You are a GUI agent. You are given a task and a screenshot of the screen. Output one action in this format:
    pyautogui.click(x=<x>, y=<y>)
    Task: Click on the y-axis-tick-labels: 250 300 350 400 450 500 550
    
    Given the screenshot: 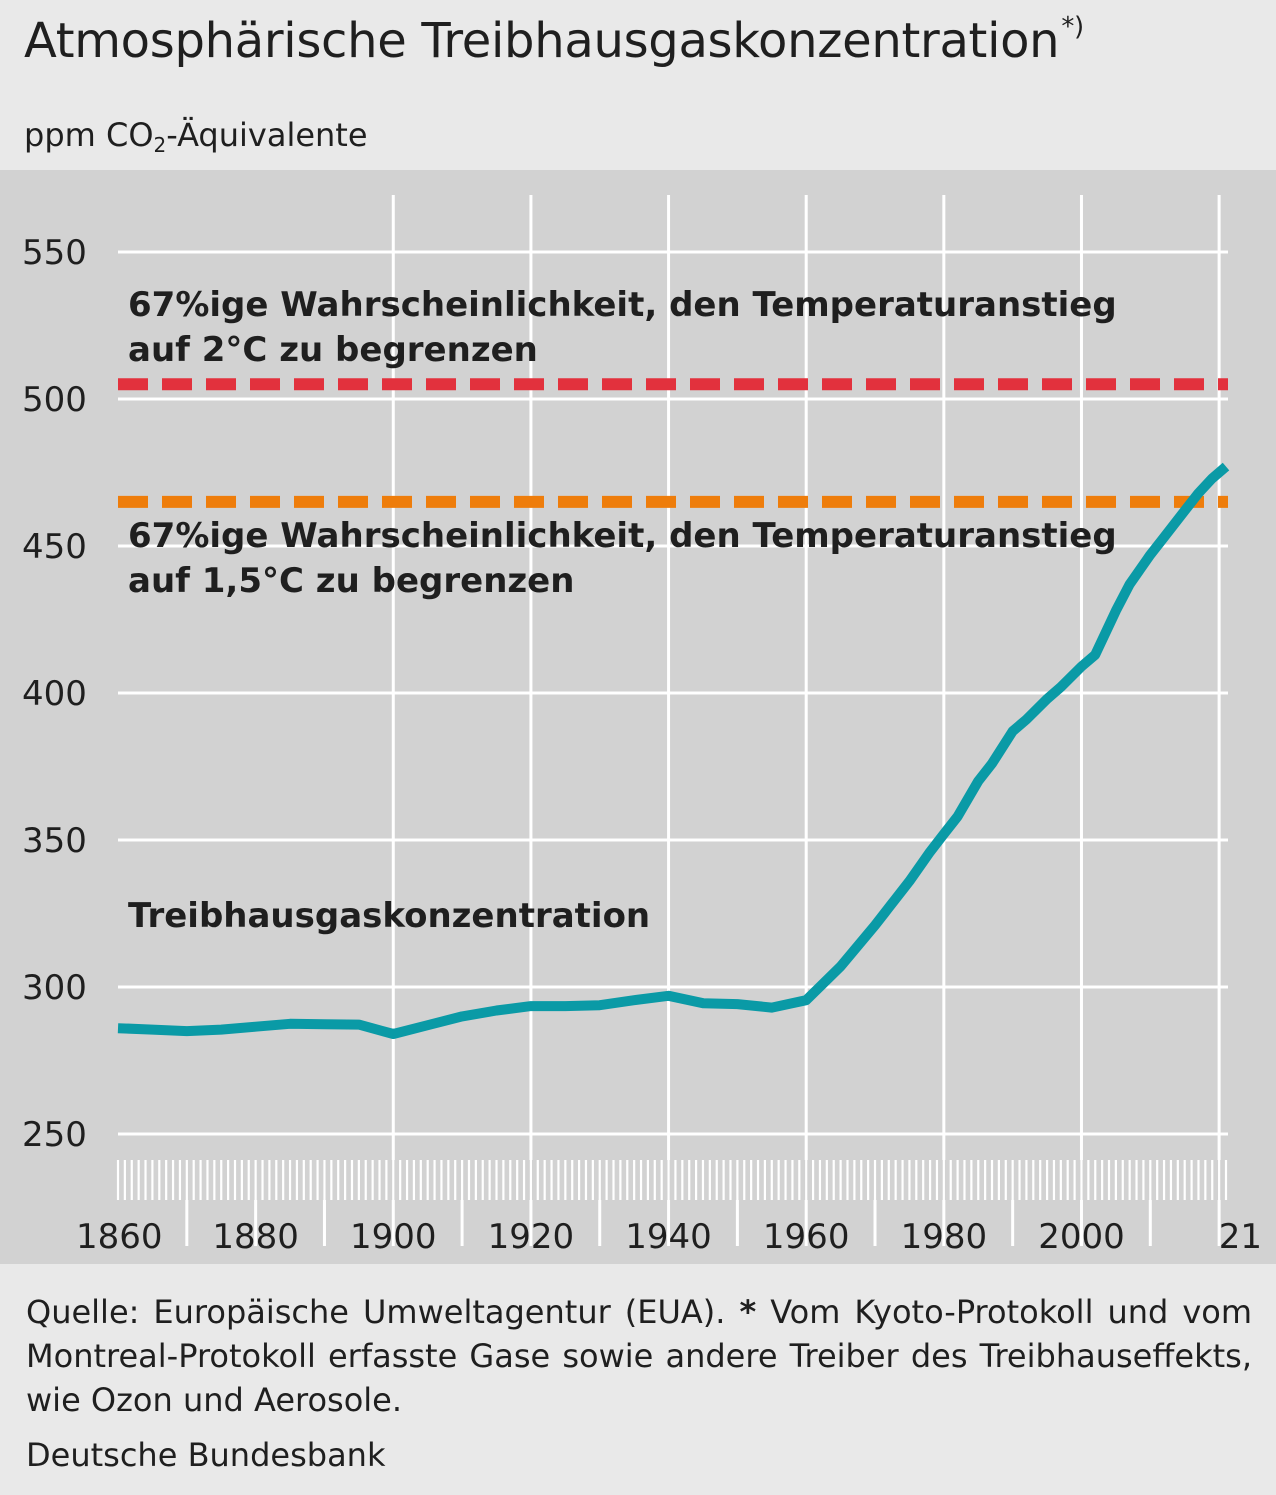 What is the action you would take?
    pyautogui.click(x=54, y=694)
    